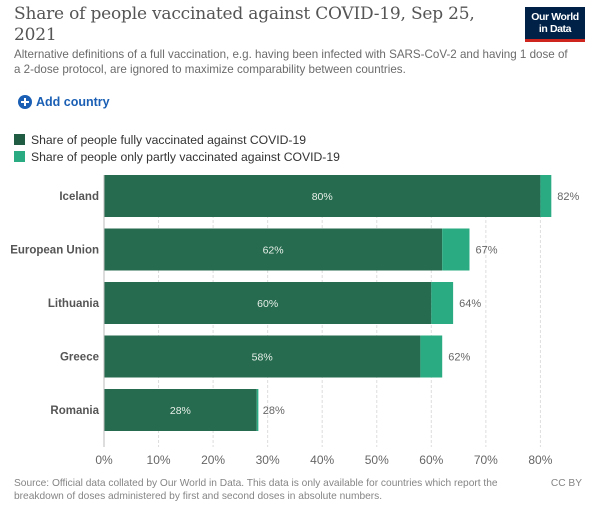 This screenshot has height=511, width=600. I want to click on total-value-label: 28%, so click(274, 411).